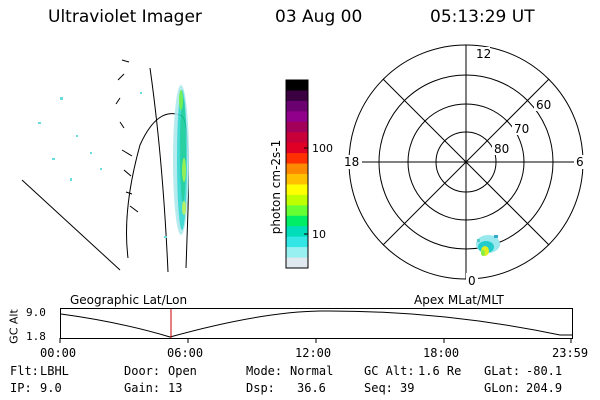  Describe the element at coordinates (142, 371) in the screenshot. I see `door-label: Door:` at that location.